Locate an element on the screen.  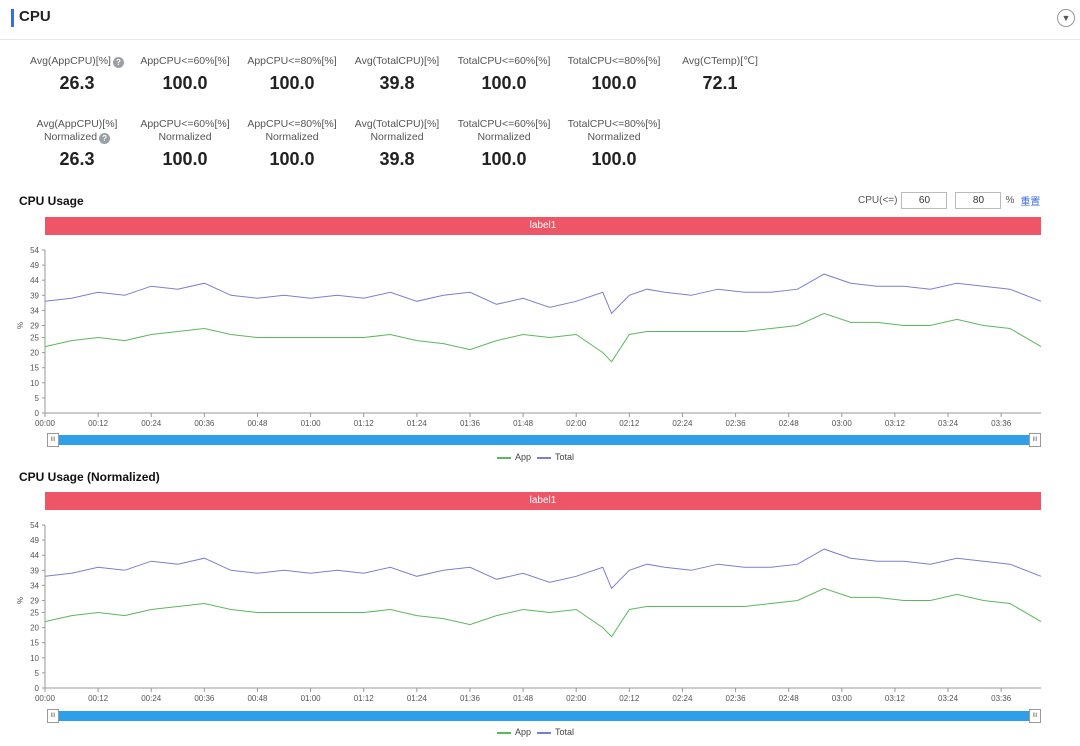
section-header: CPU ▼ is located at coordinates (540, 20).